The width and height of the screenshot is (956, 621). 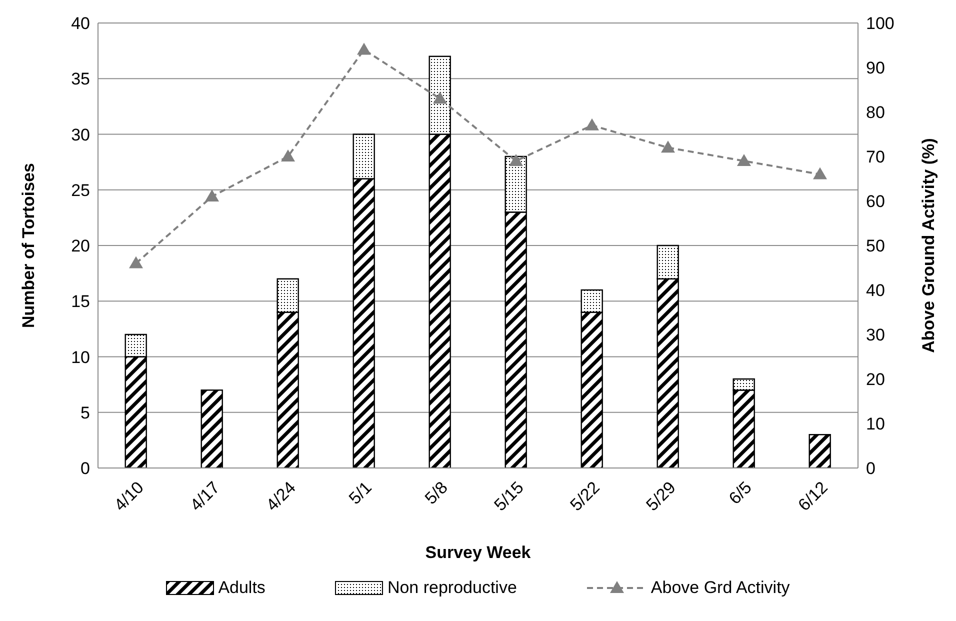 What do you see at coordinates (875, 335) in the screenshot?
I see `y2-tick-label: 30` at bounding box center [875, 335].